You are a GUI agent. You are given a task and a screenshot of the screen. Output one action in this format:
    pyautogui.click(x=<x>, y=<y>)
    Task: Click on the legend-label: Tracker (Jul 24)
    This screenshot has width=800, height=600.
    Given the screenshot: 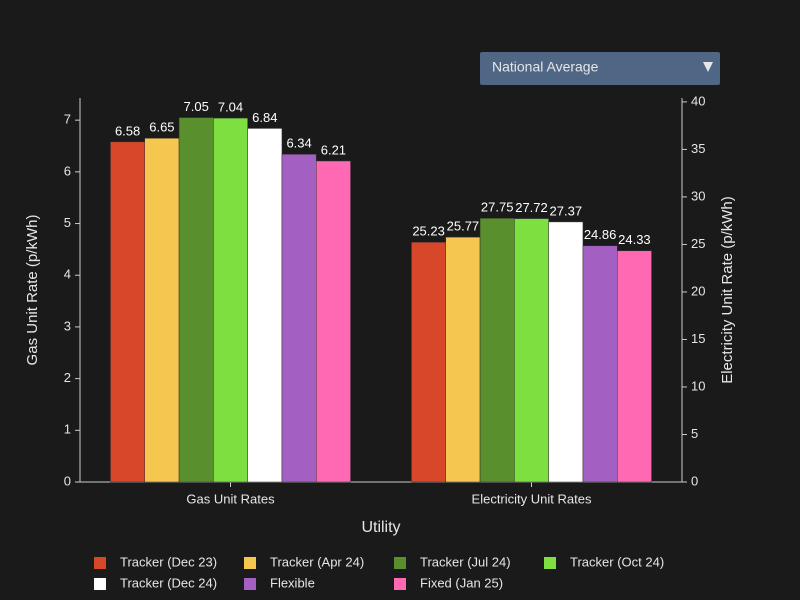 What is the action you would take?
    pyautogui.click(x=465, y=561)
    